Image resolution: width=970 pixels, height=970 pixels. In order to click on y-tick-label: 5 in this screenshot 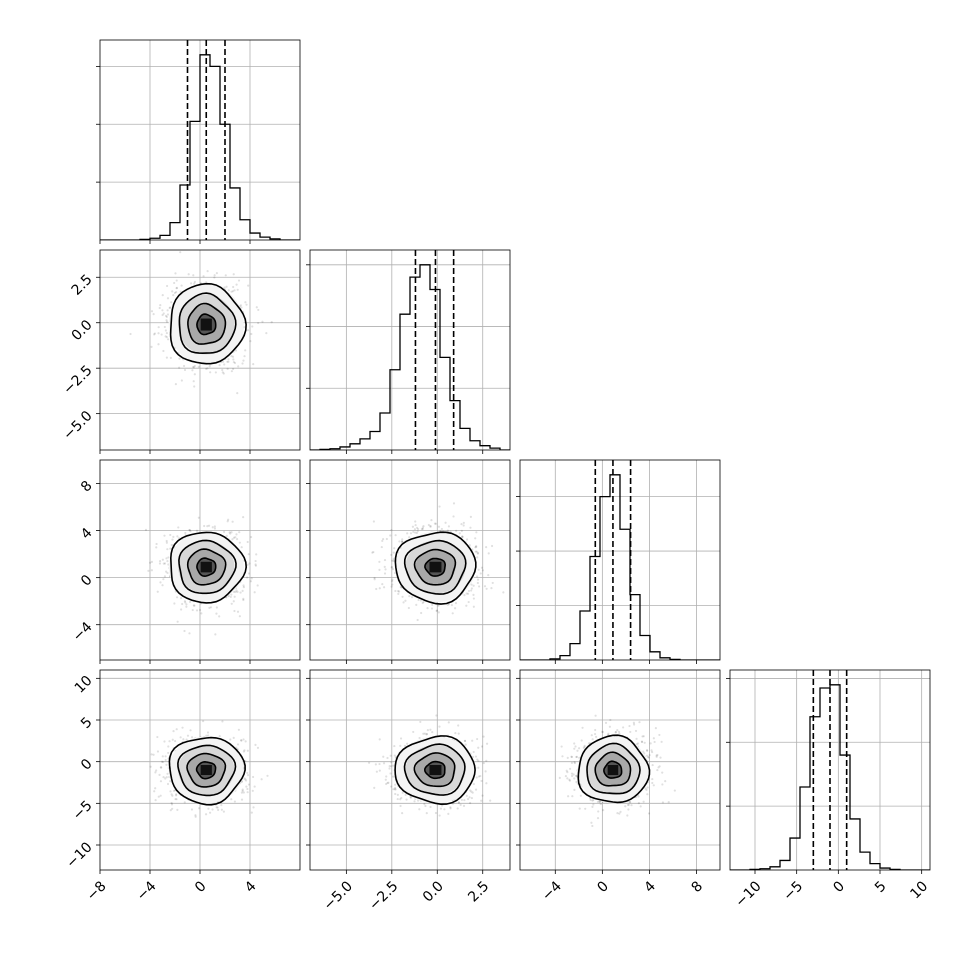, I will do `click(87, 723)`.